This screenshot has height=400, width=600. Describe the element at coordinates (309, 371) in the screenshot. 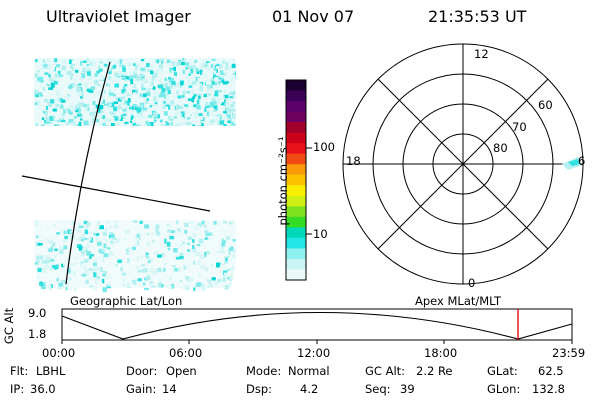

I see `info-mode-value: Normal` at that location.